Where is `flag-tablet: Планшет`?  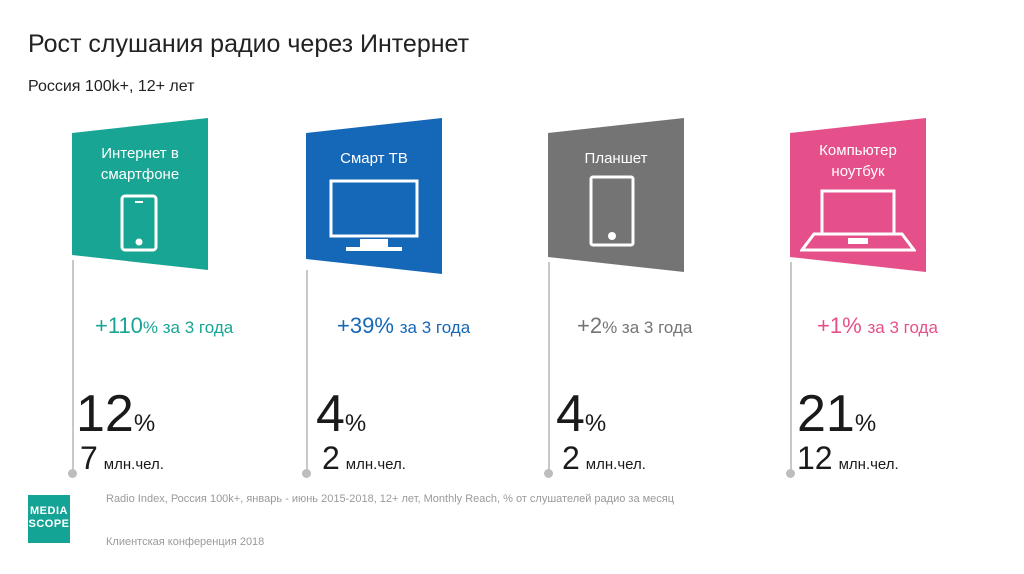 flag-tablet: Планшет is located at coordinates (616, 195).